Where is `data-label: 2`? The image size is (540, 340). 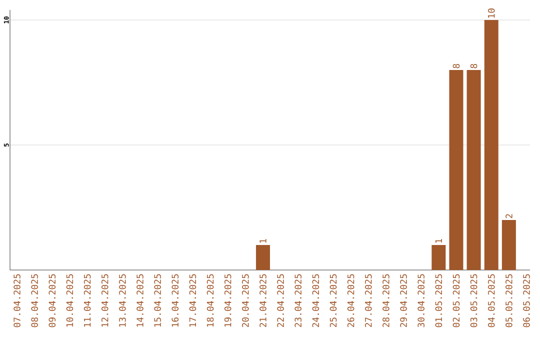 data-label: 2 is located at coordinates (509, 216).